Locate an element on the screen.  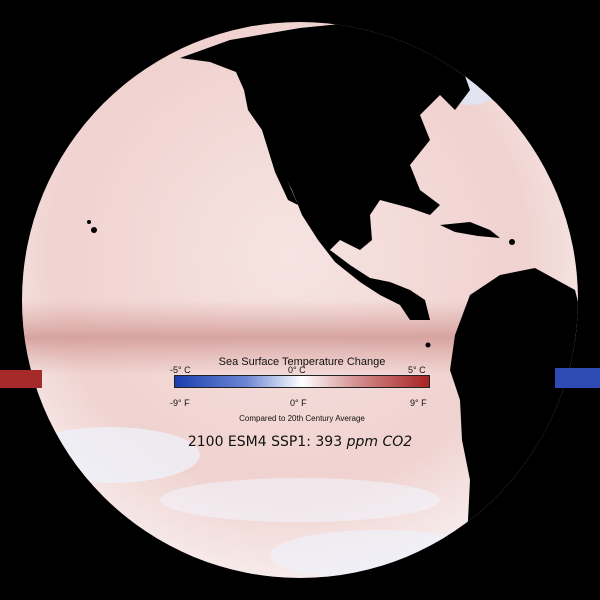
legend-fahrenheit-min: -9° F is located at coordinates (180, 403).